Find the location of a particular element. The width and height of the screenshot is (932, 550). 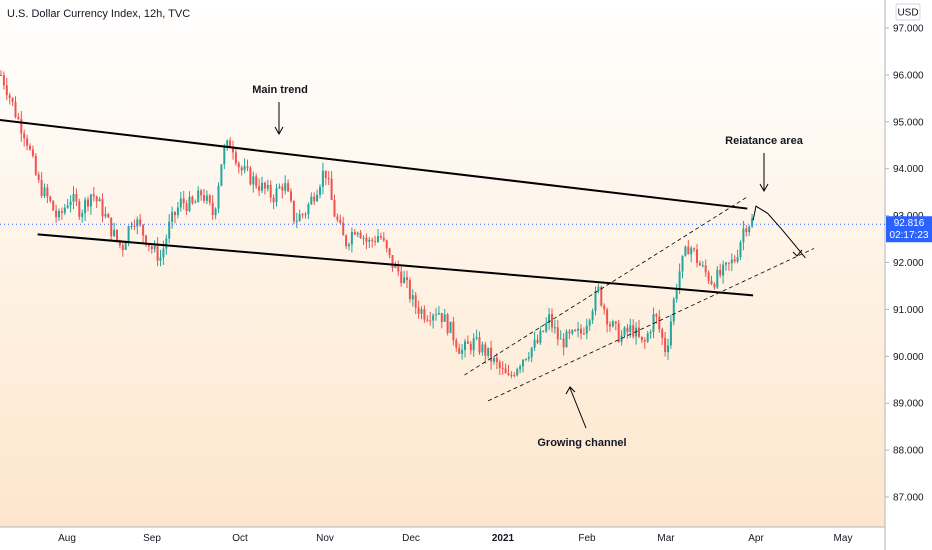

current-price-tag: 92.816 02:17:23 is located at coordinates (909, 229).